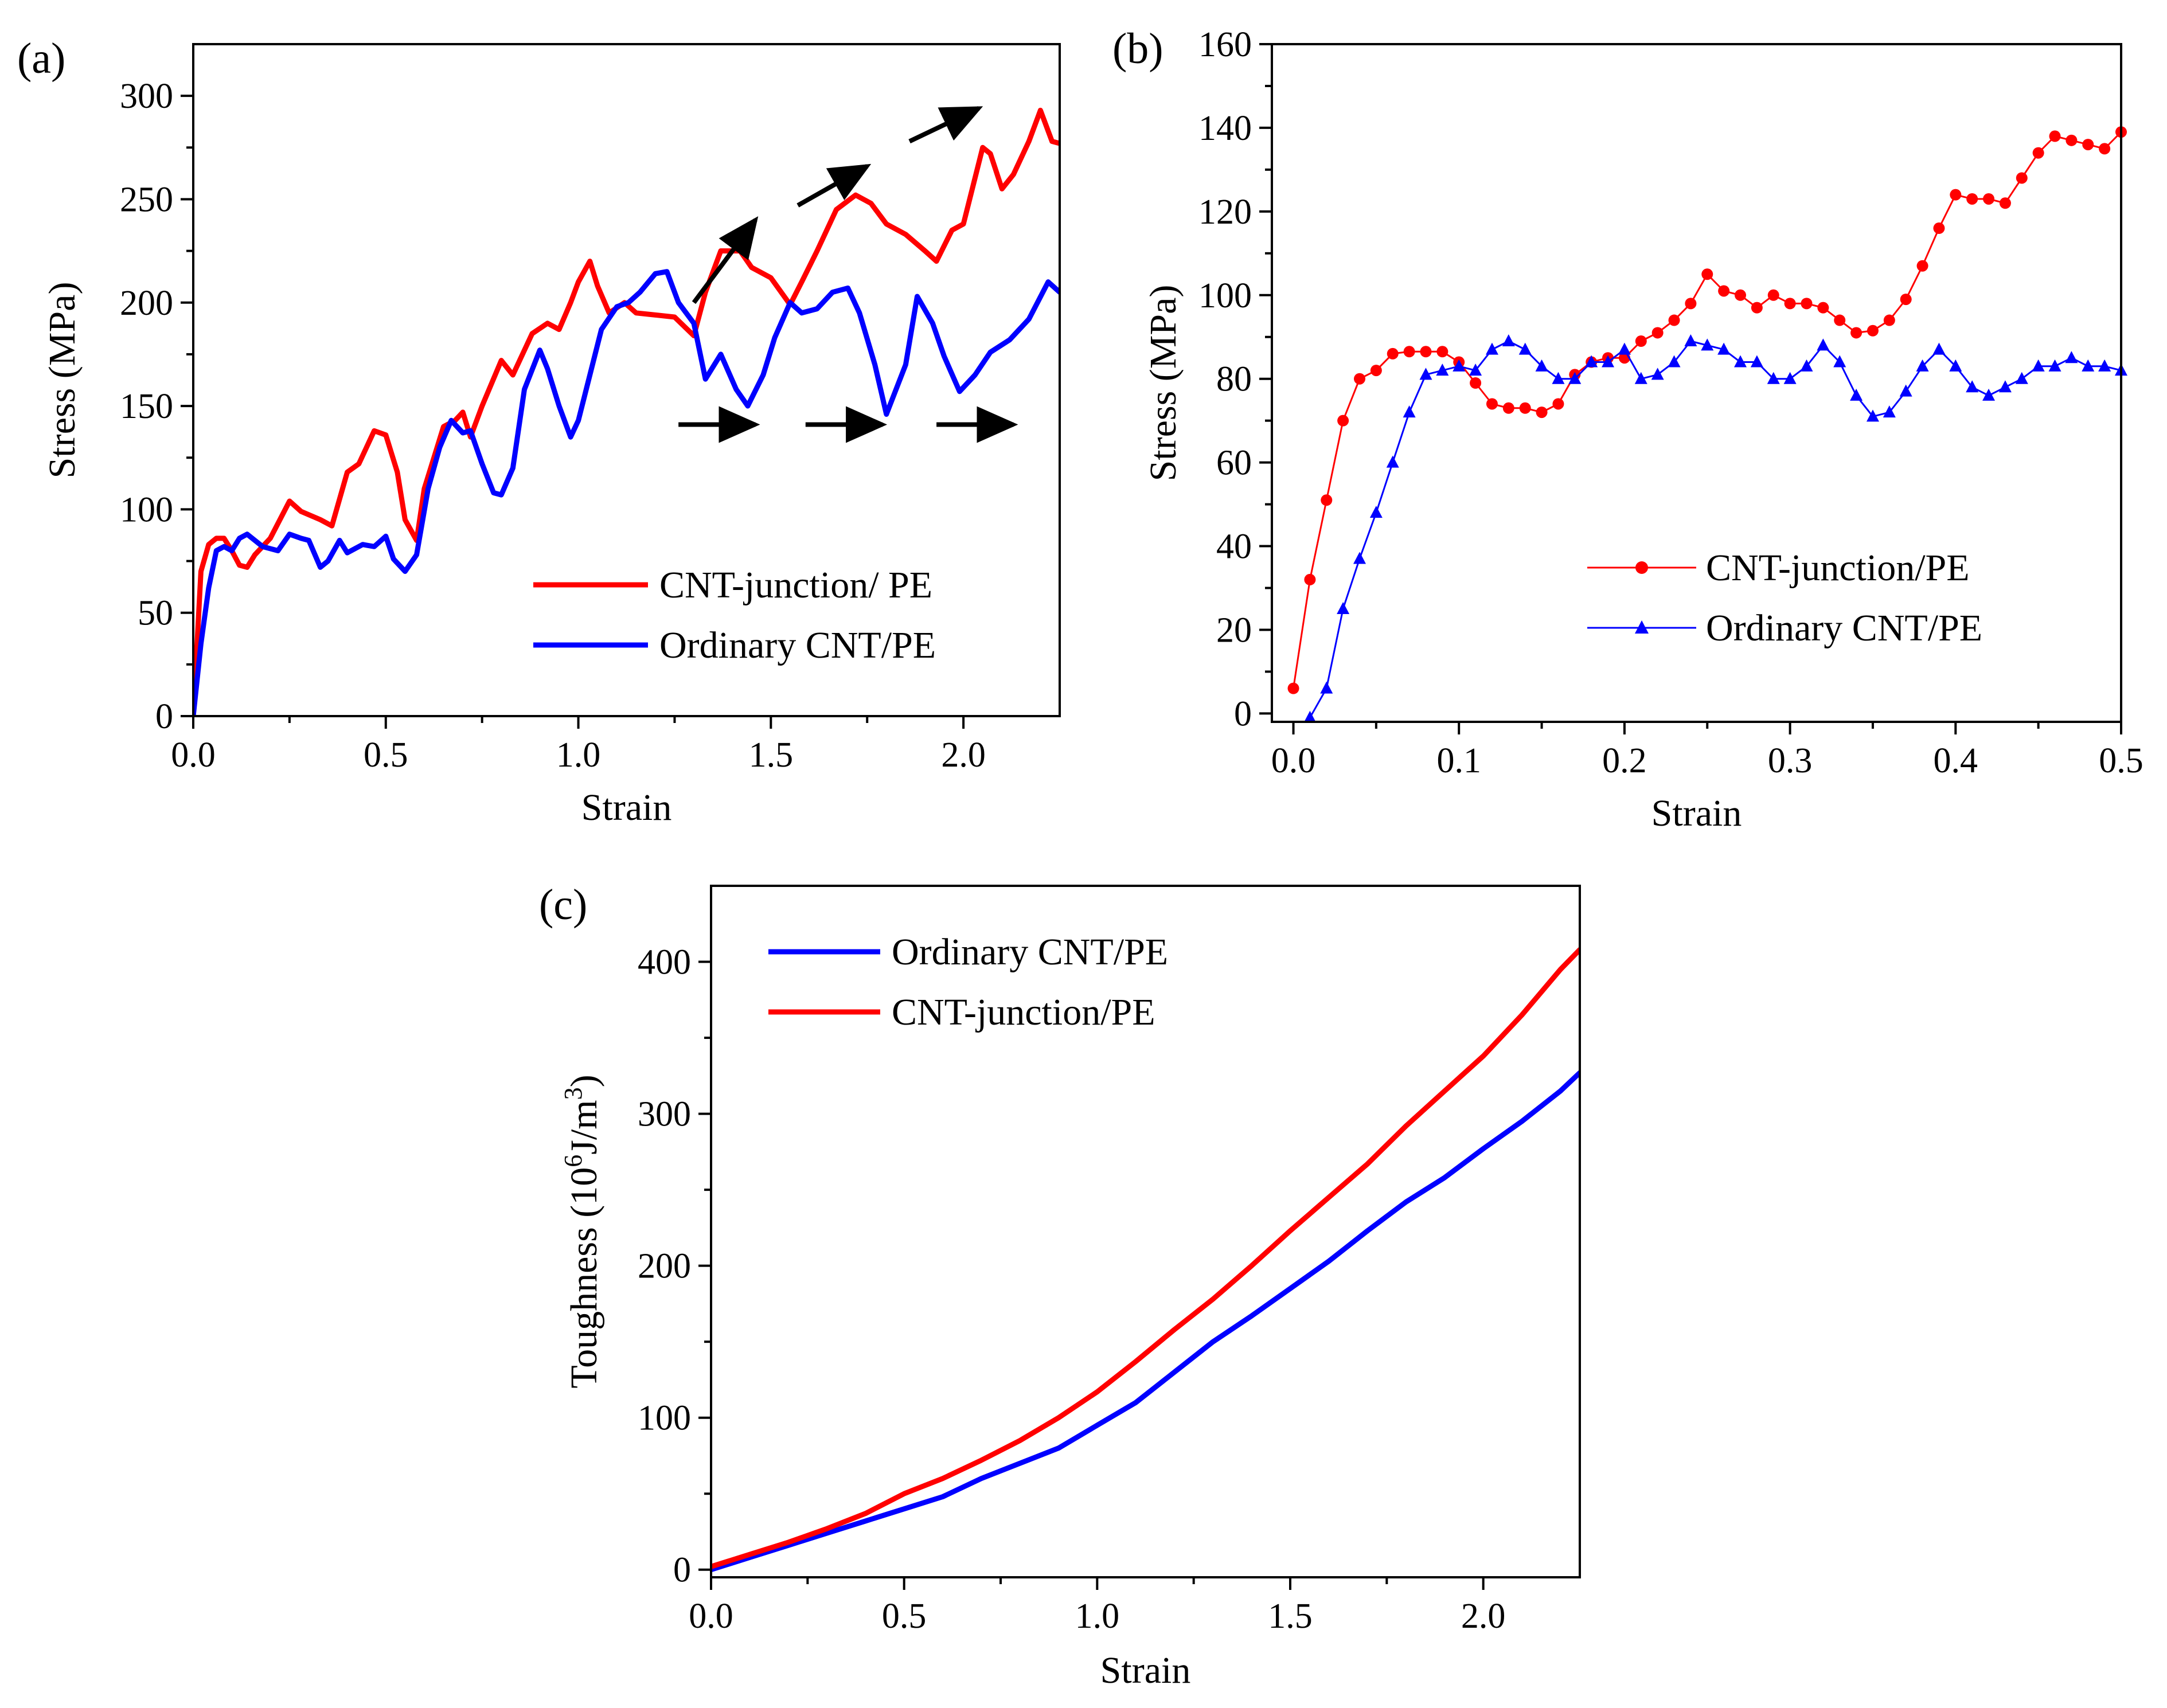 The height and width of the screenshot is (1708, 2167). I want to click on x-tick-label: 0.4, so click(1956, 760).